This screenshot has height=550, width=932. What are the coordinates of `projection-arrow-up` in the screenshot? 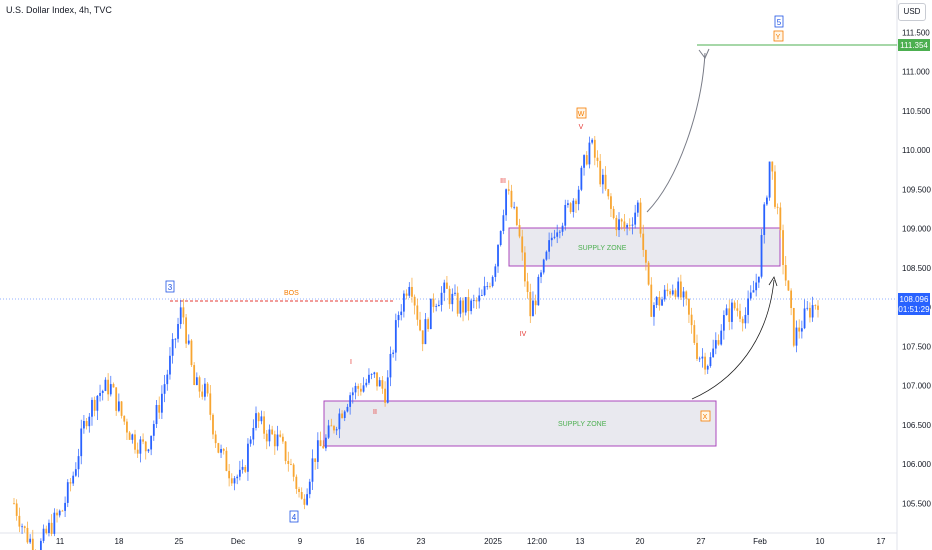 It's located at (676, 132).